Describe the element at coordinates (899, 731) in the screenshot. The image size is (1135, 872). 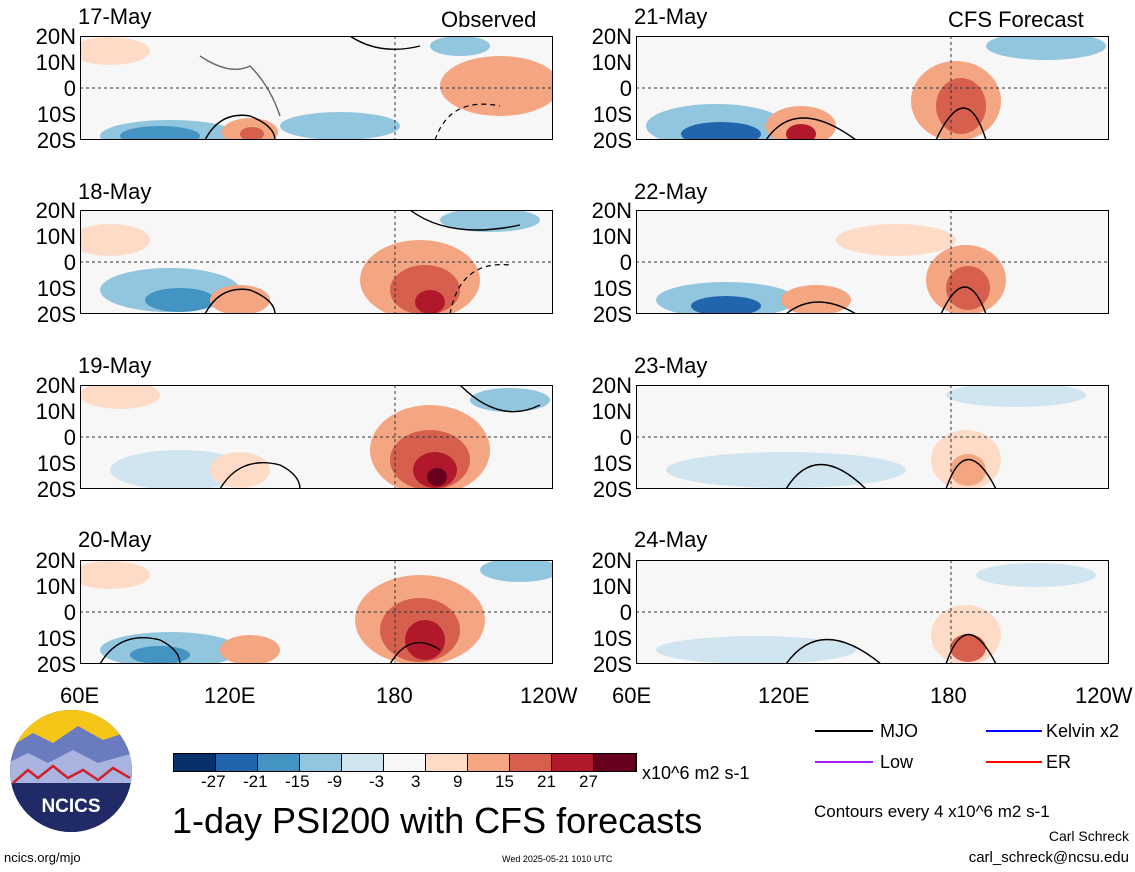
I see `legend-label-mjo: MJO` at that location.